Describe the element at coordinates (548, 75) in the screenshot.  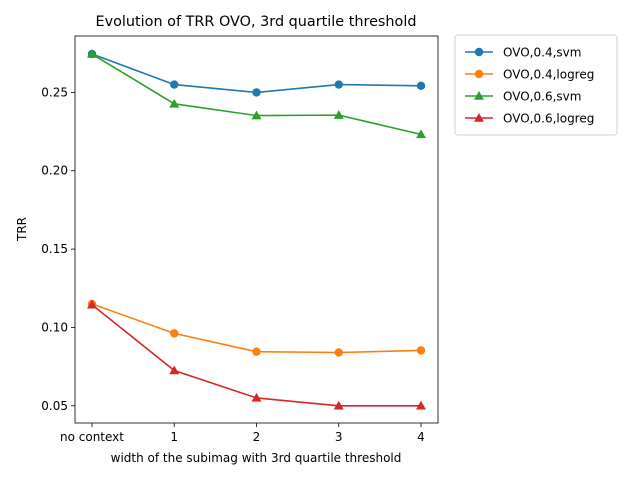
I see `legend-label: OVO,0.4,logreg` at that location.